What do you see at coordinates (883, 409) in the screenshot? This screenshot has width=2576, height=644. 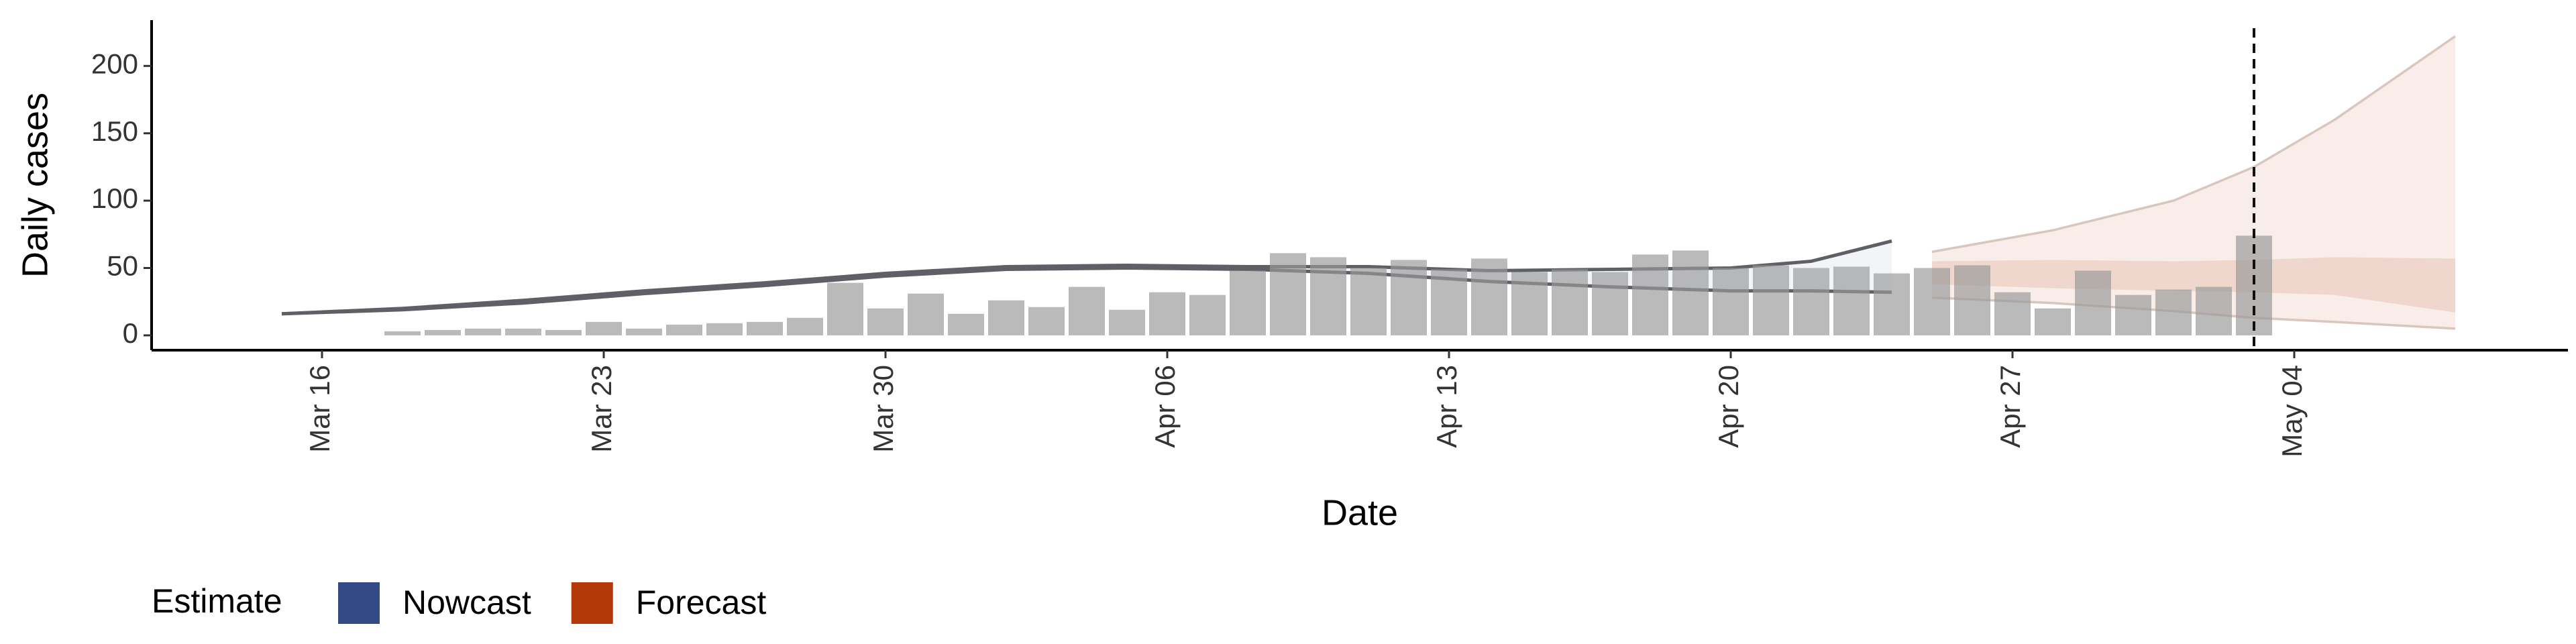 I see `x-tick-label: Mar 30` at bounding box center [883, 409].